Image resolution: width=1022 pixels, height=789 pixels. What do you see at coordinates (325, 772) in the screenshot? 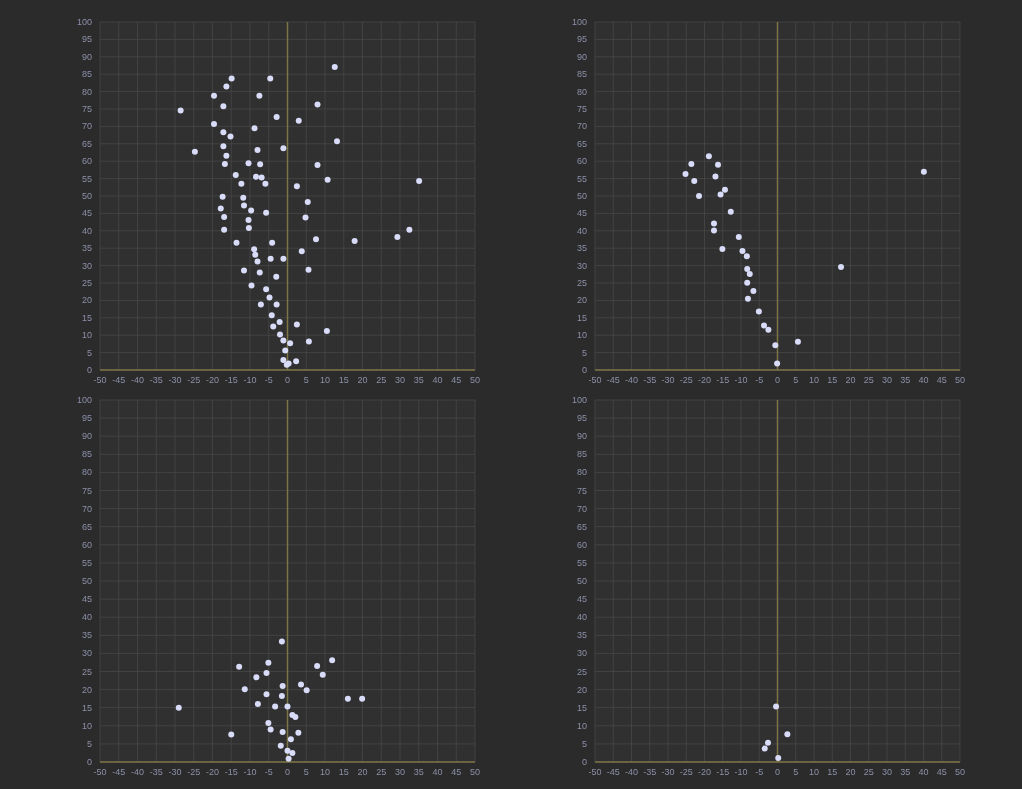
I see `x-tick-label: 10` at bounding box center [325, 772].